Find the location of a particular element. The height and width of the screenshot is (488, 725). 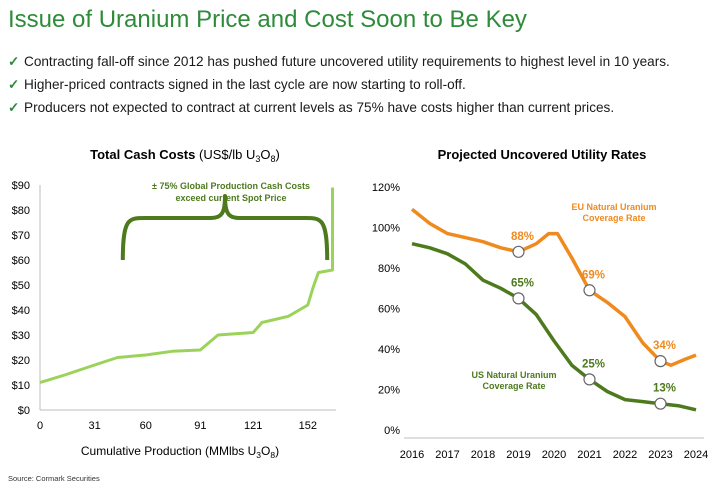

x-tick-label: 2019 is located at coordinates (518, 455).